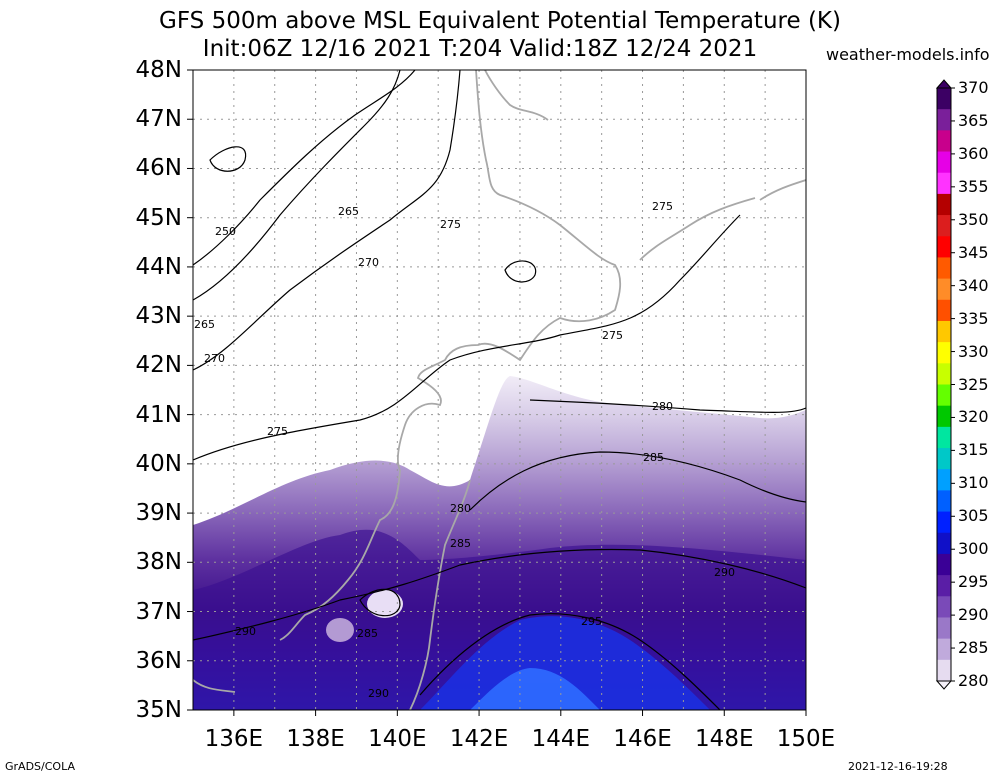 Image resolution: width=1000 pixels, height=779 pixels. I want to click on latitude-label: 37N, so click(158, 611).